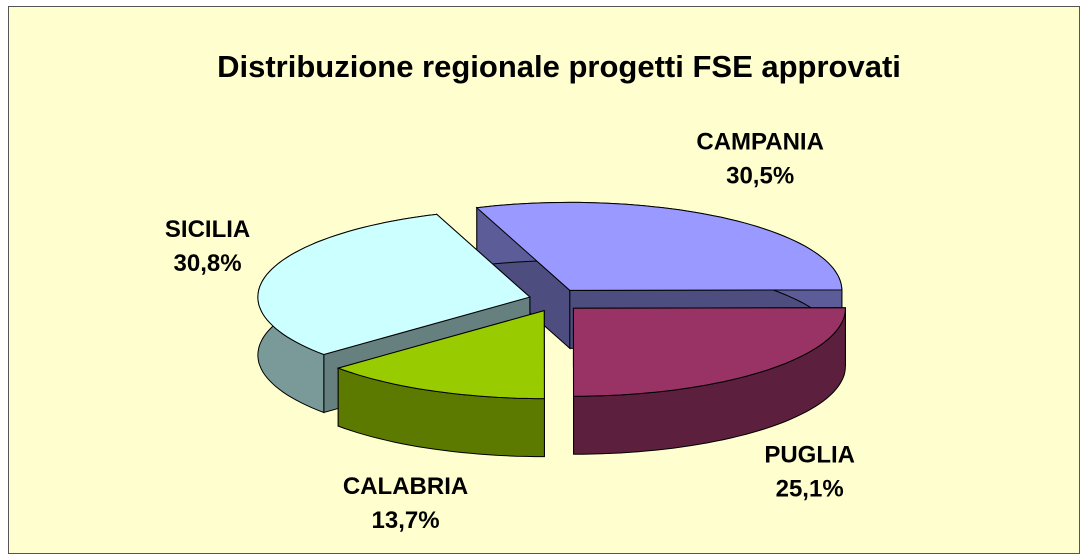 The image size is (1088, 560). Describe the element at coordinates (406, 520) in the screenshot. I see `data-label-value: 13,7%` at that location.